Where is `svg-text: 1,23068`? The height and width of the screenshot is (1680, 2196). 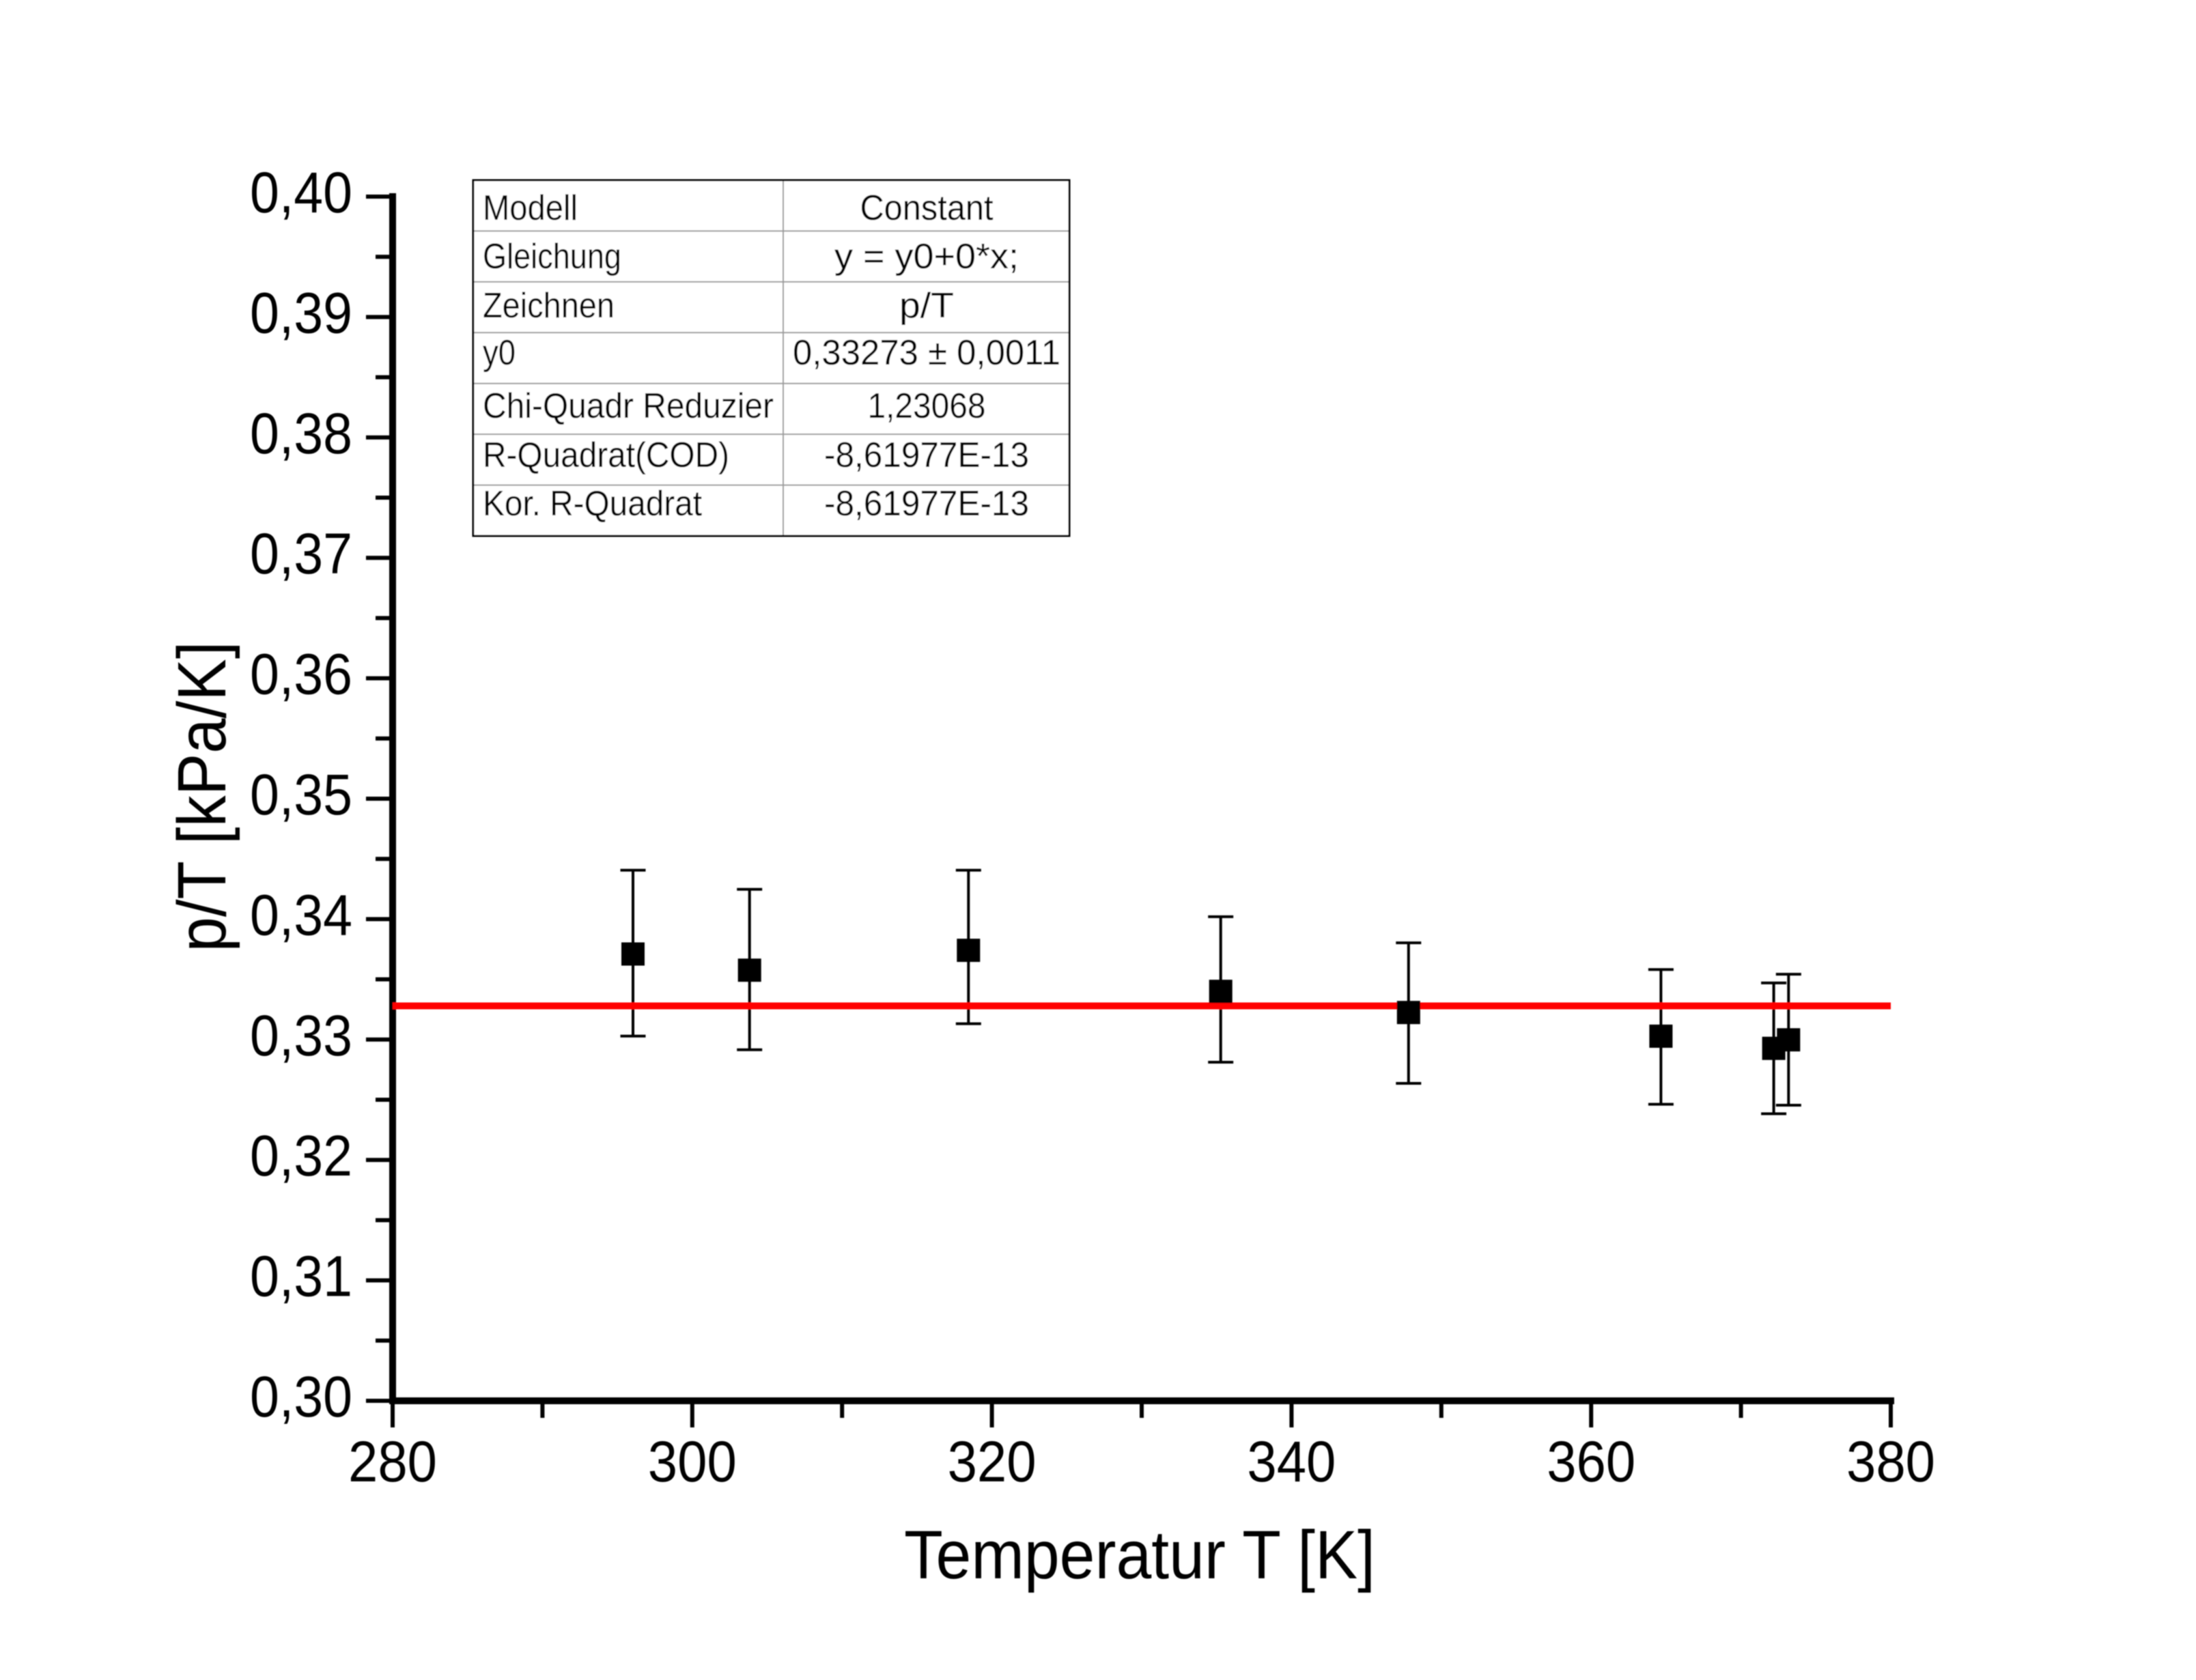 svg-text: 1,23068 is located at coordinates (927, 406).